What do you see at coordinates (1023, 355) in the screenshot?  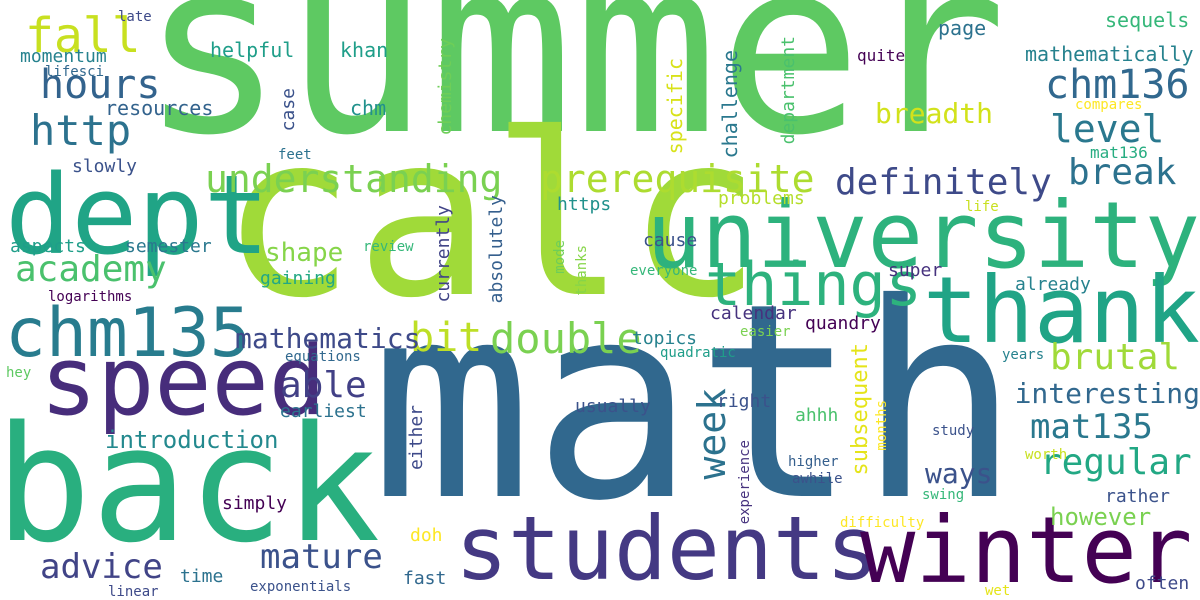 I see `word-years: years` at bounding box center [1023, 355].